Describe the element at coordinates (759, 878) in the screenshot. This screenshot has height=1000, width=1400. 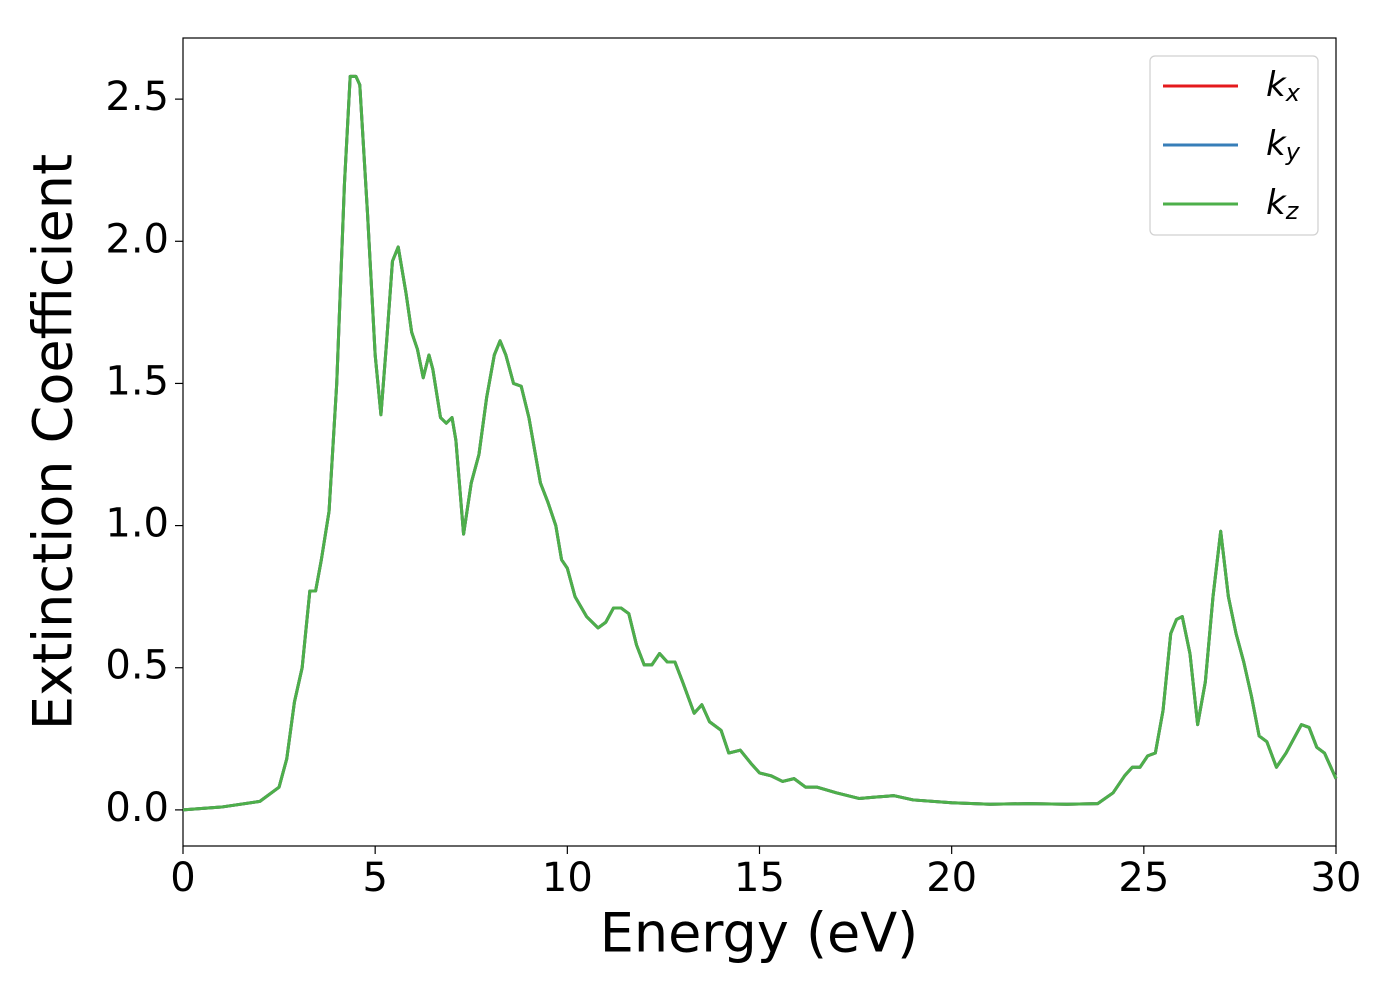
I see `x-tick-label: 15` at that location.